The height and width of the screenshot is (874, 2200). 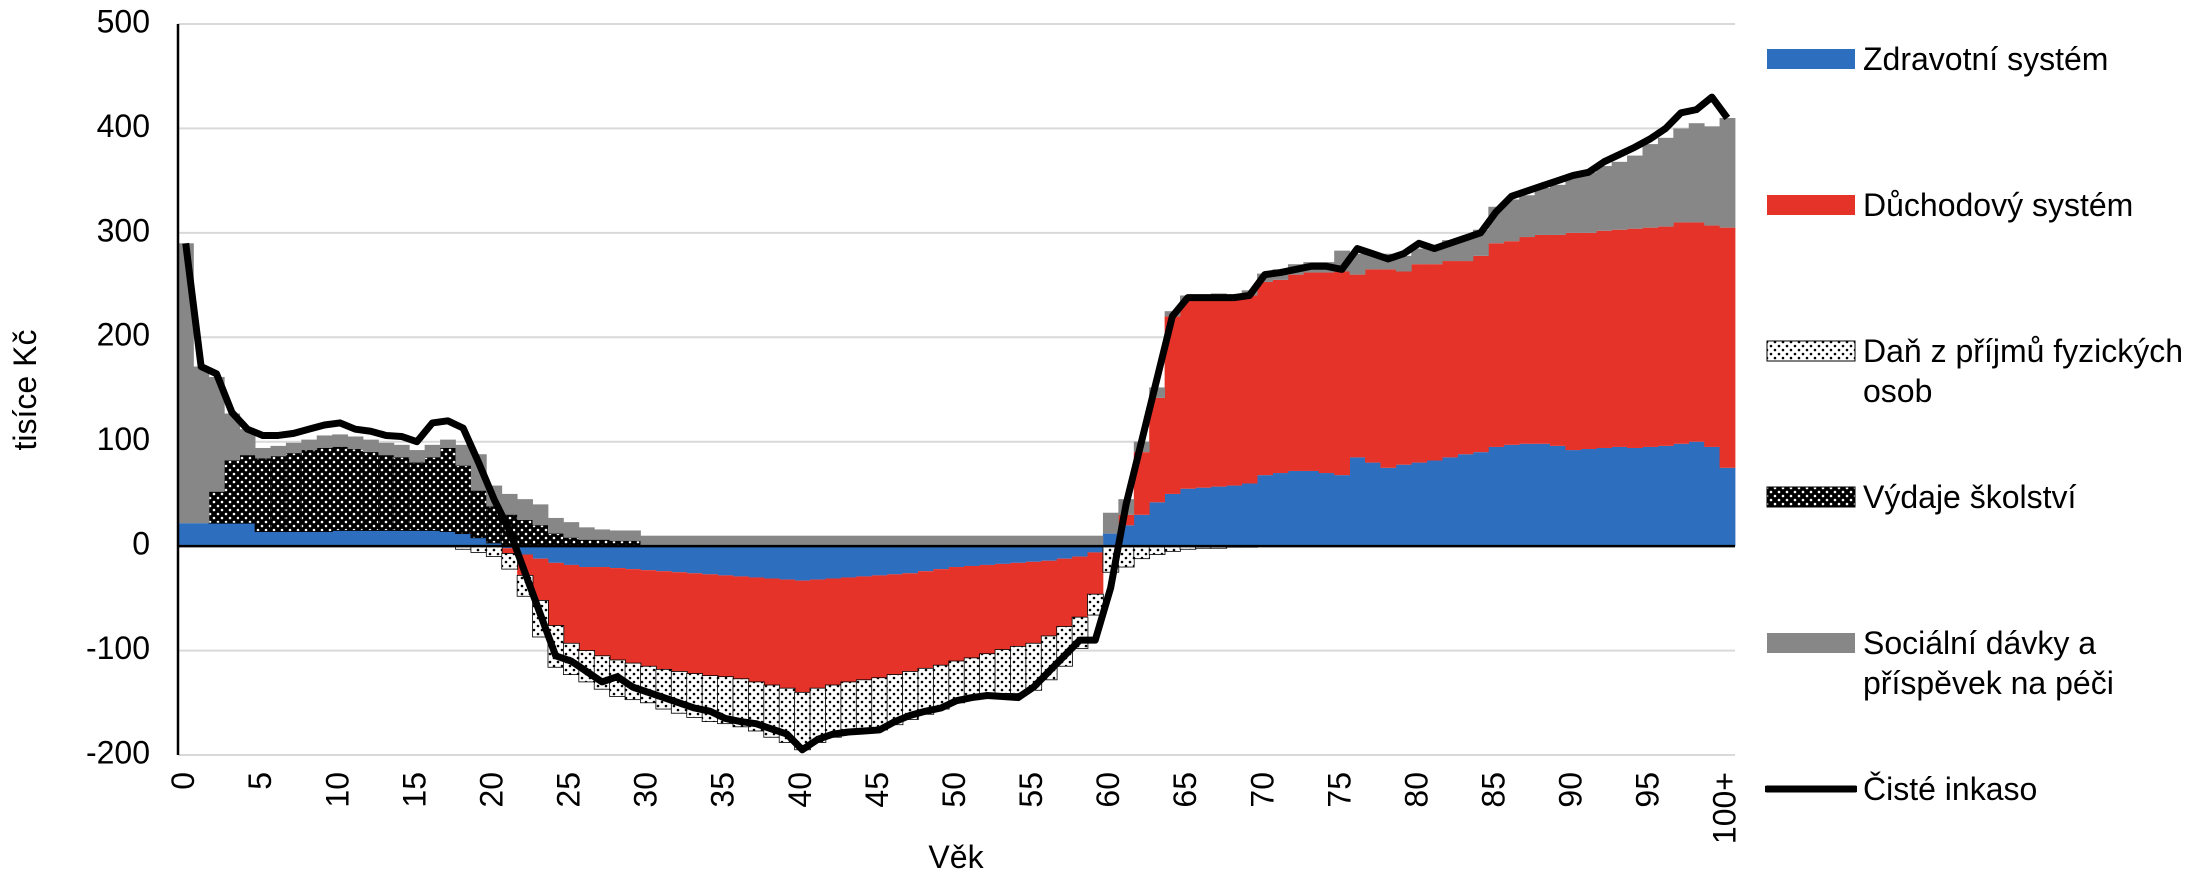 I want to click on legend-label: Výdaje školství, so click(x=1970, y=497).